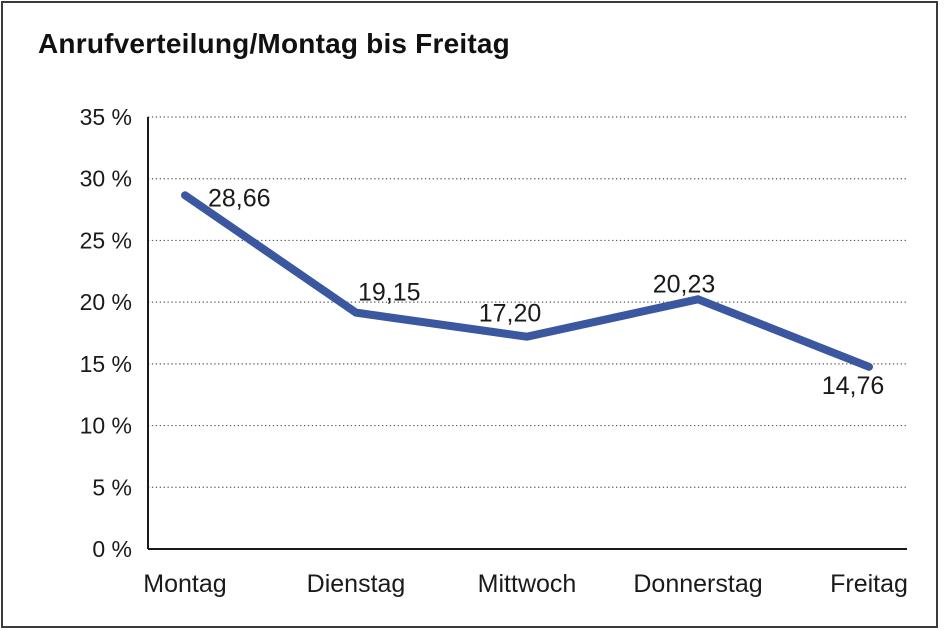  Describe the element at coordinates (853, 386) in the screenshot. I see `data-point-label: 14,76` at that location.